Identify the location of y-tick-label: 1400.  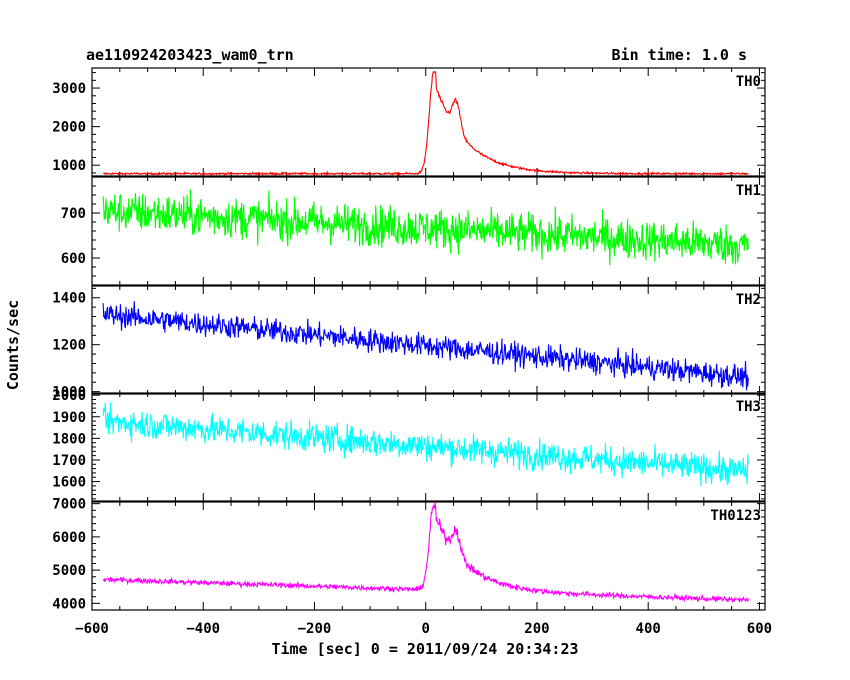
(69, 299).